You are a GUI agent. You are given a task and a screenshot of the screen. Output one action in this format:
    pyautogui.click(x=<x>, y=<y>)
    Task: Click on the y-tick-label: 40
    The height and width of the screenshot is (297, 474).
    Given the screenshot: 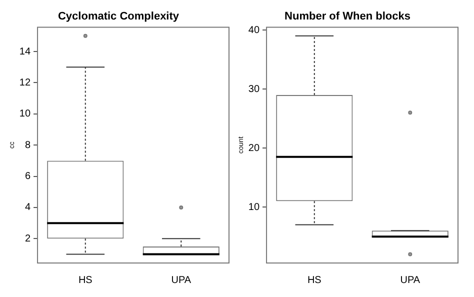 What is the action you would take?
    pyautogui.click(x=254, y=30)
    